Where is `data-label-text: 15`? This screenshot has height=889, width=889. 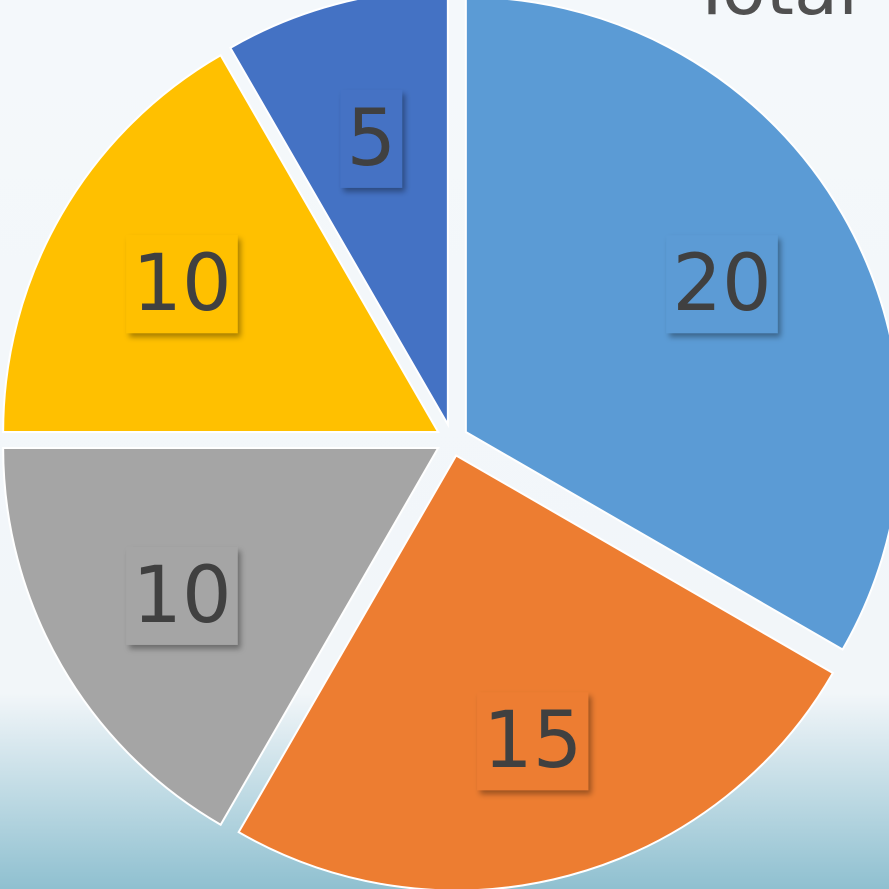
data-label-text: 15 is located at coordinates (532, 741).